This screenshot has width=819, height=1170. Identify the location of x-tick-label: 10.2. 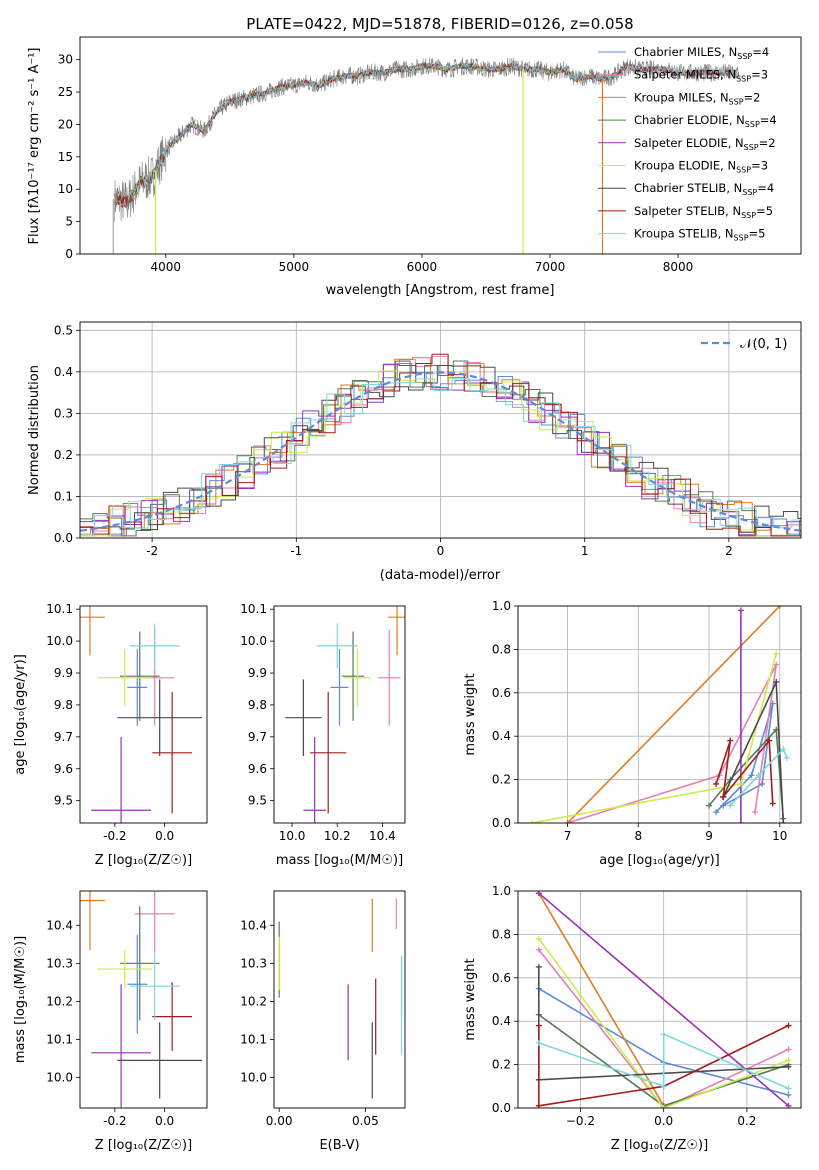
(337, 836).